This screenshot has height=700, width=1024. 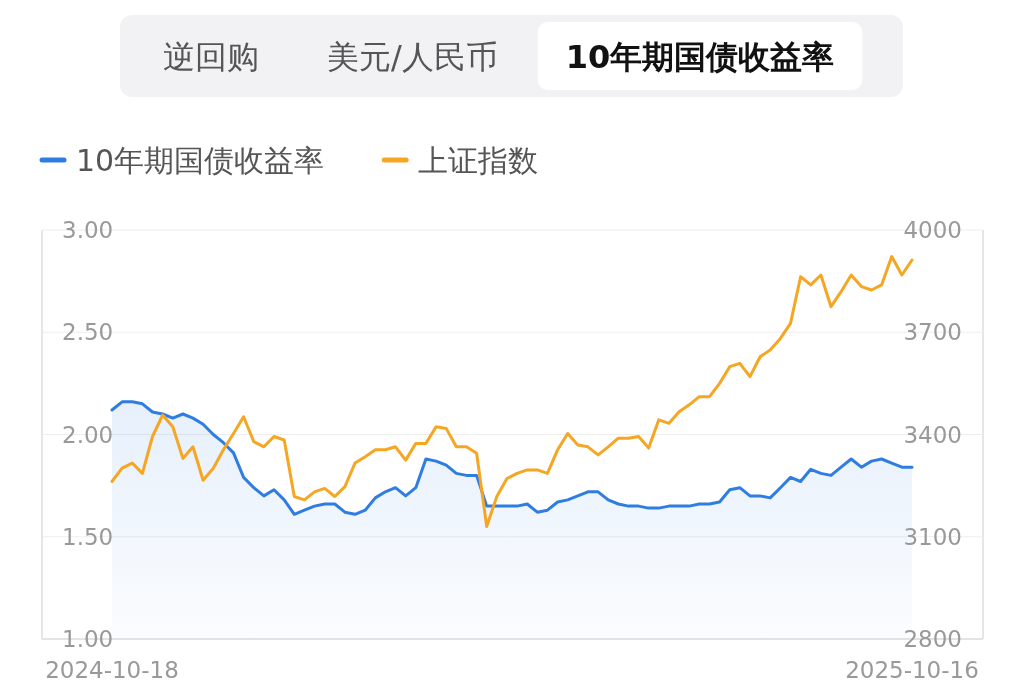 What do you see at coordinates (932, 639) in the screenshot?
I see `y2-tick-label: 2800` at bounding box center [932, 639].